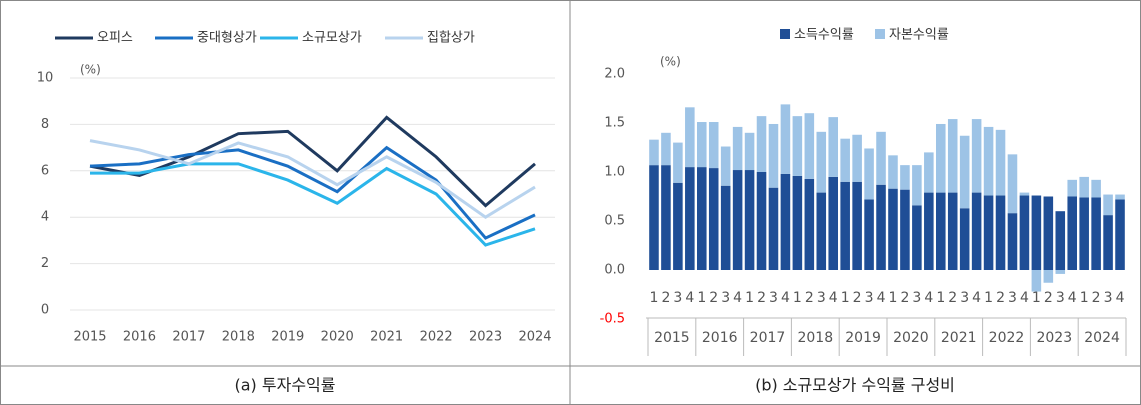 This screenshot has width=1141, height=405. Describe the element at coordinates (614, 123) in the screenshot. I see `y-tick-label: 1.5` at that location.